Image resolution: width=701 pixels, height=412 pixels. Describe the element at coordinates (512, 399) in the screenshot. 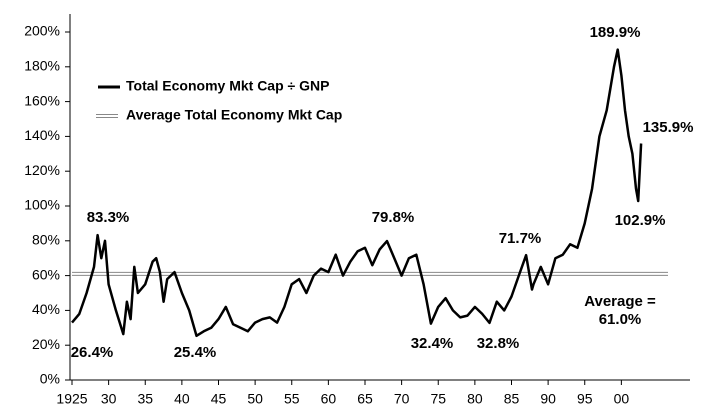

I see `x-tick-label: 85` at that location.